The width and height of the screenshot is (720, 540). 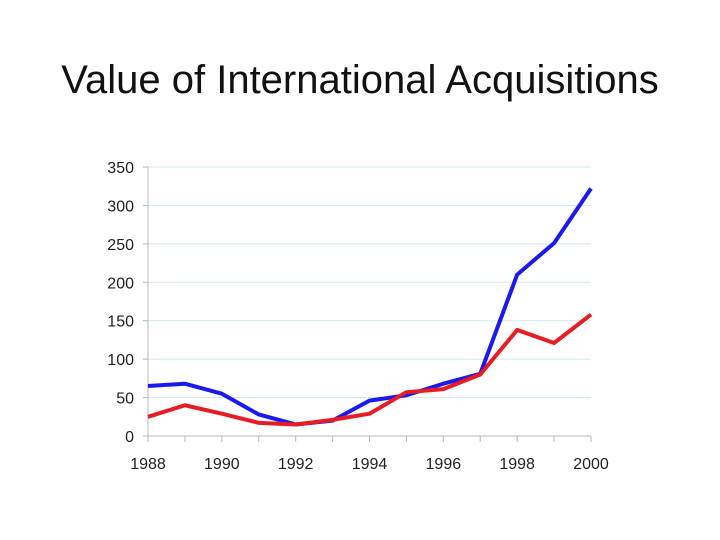 I want to click on x-tick-label: 1990, so click(x=222, y=464).